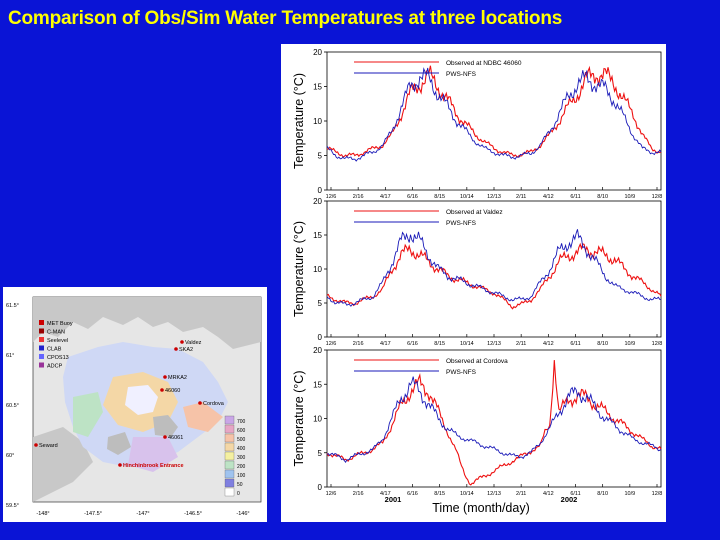  I want to click on map-legend-label: CLAB, so click(54, 350).